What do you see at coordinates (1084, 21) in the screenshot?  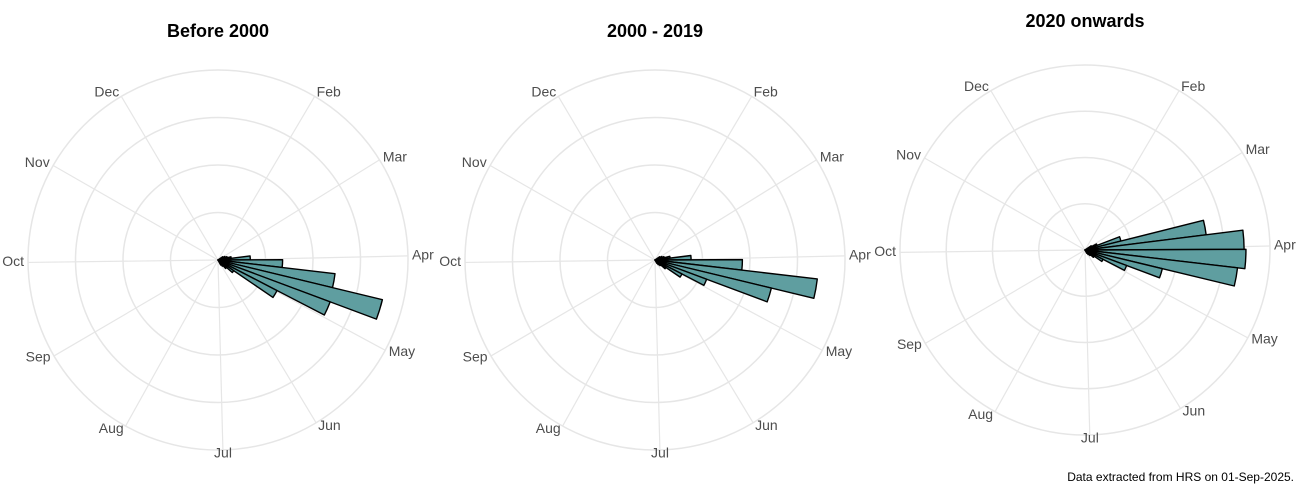 I see `chart-title: 2020 onwards` at bounding box center [1084, 21].